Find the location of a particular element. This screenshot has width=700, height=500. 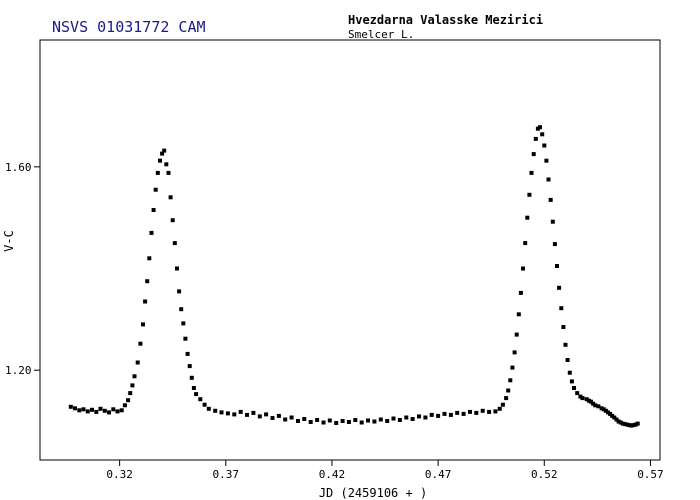

y-tick-label: 1.20 is located at coordinates (18, 370).